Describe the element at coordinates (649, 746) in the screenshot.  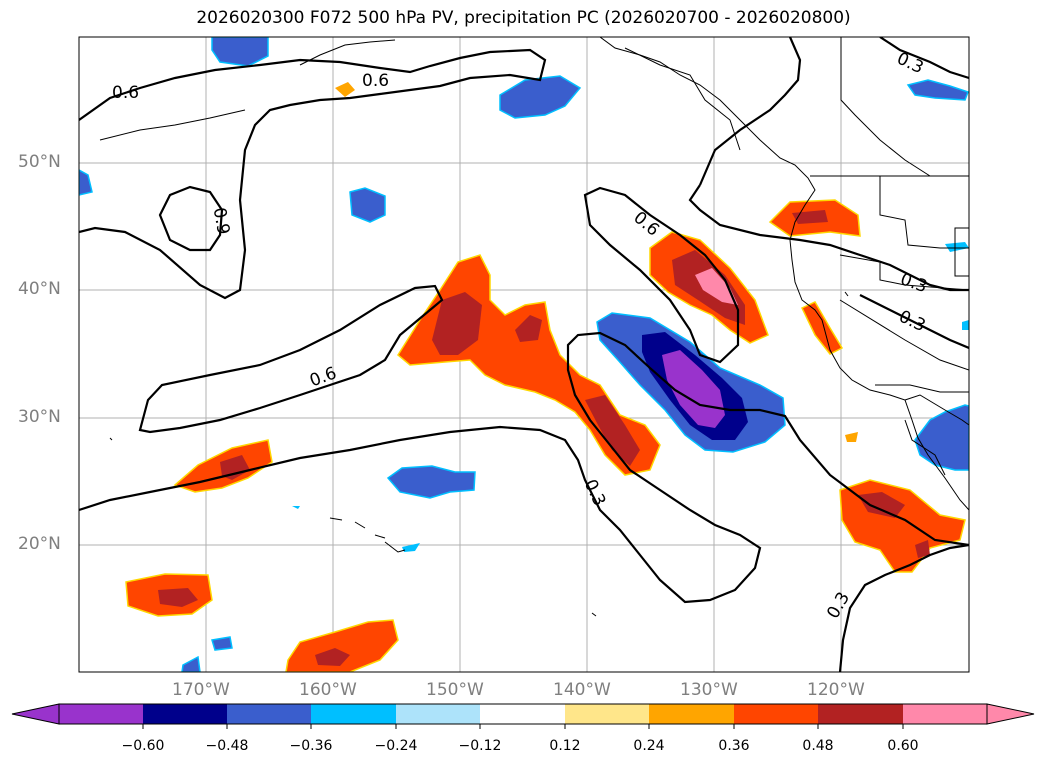
I see `colorbar-tick-label: 0.24` at that location.